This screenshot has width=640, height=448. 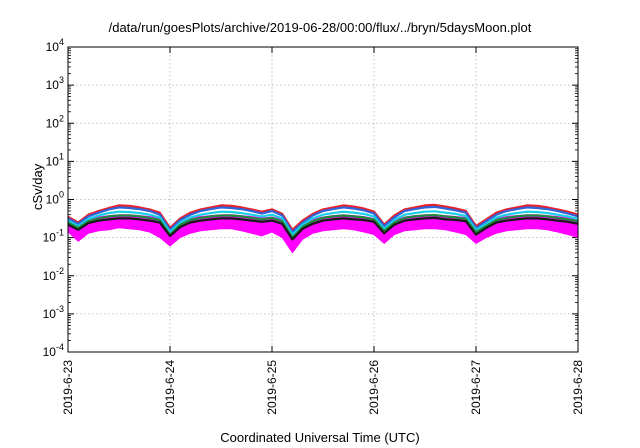 I want to click on y-tick-label: 10⁻¹, so click(x=53, y=236).